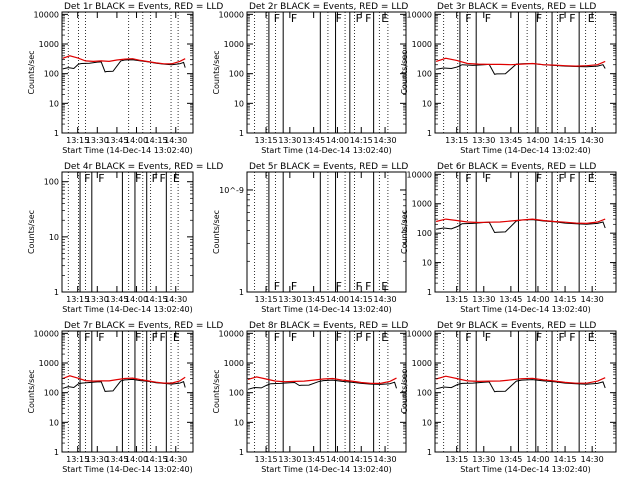  I want to click on panel-title: Det 9r BLACK = Events, RED = LLD, so click(516, 326).